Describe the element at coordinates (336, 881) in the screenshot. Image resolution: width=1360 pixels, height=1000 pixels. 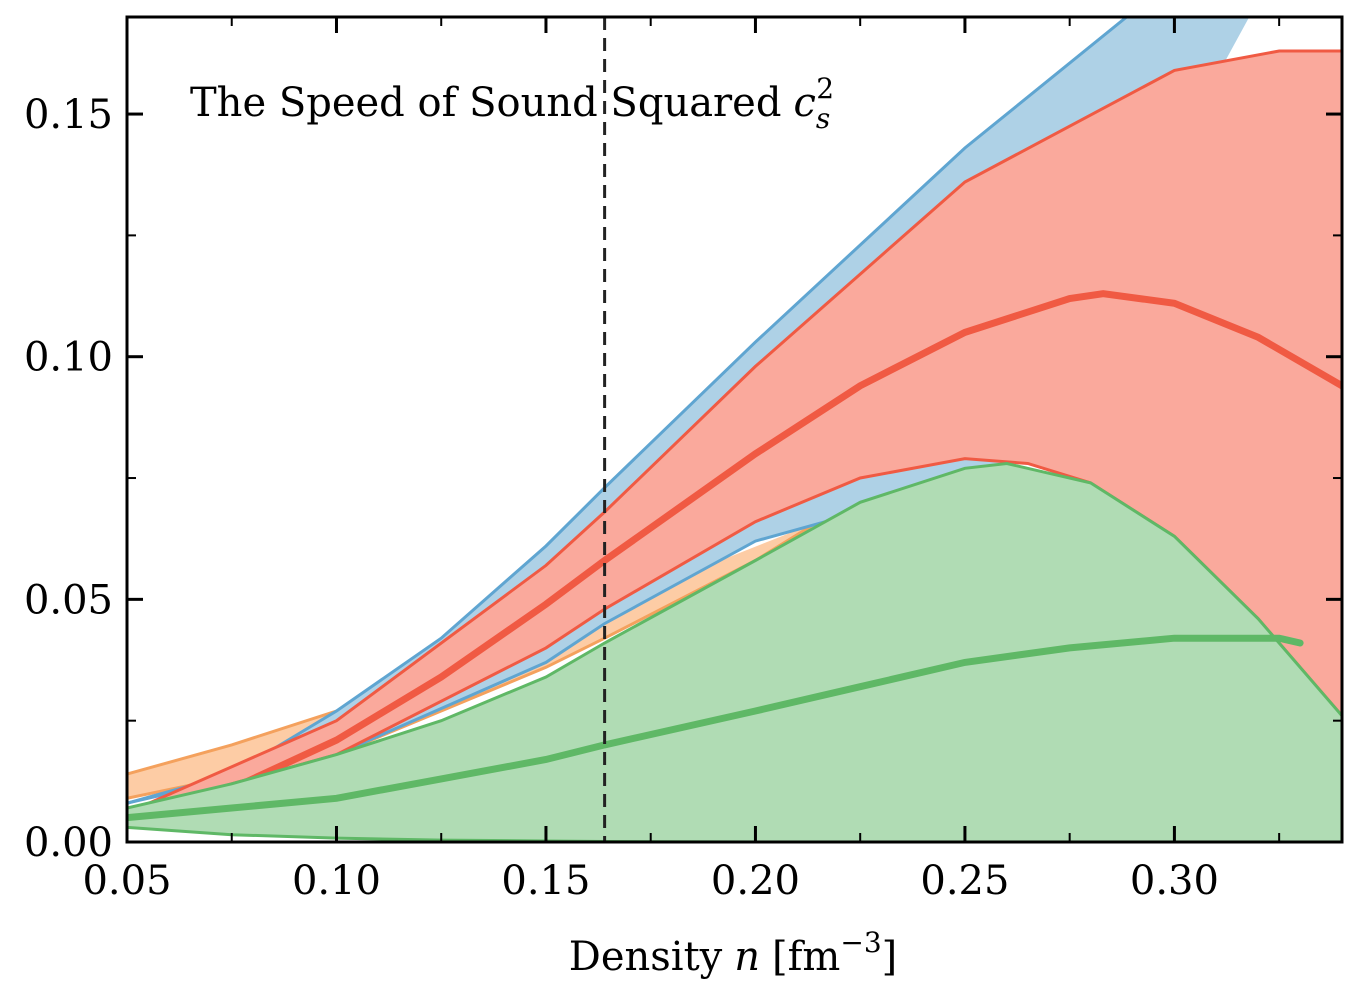
I see `x-tick-label-1: 0.10` at that location.